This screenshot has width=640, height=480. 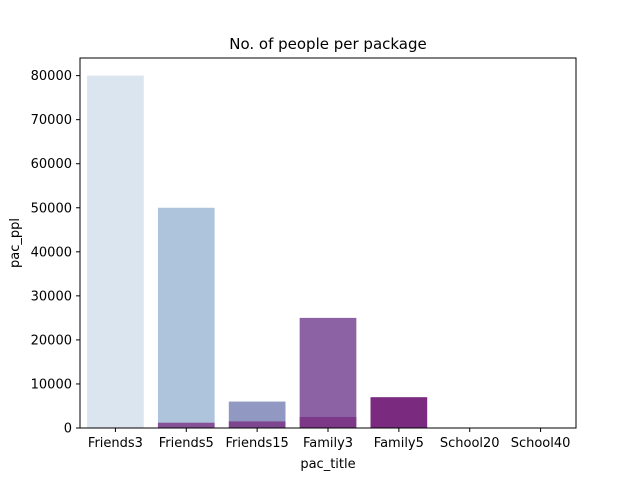 What do you see at coordinates (51, 384) in the screenshot?
I see `y-tick-label: 10000` at bounding box center [51, 384].